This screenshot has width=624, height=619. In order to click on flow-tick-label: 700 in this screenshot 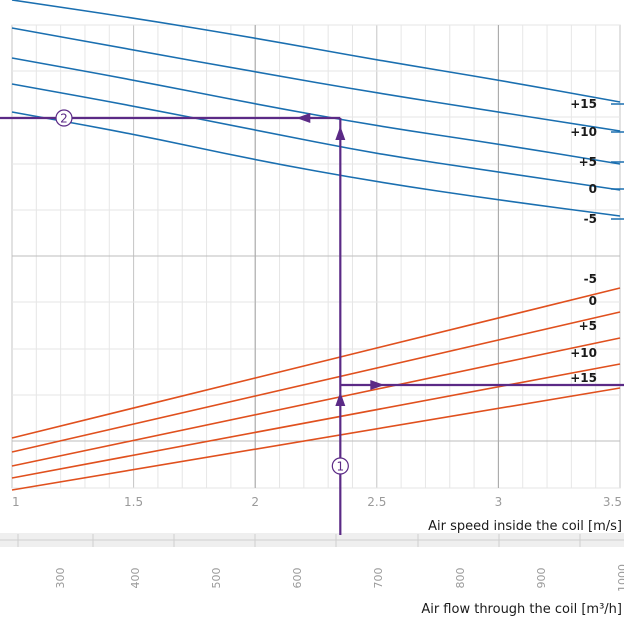, I will do `click(378, 578)`.